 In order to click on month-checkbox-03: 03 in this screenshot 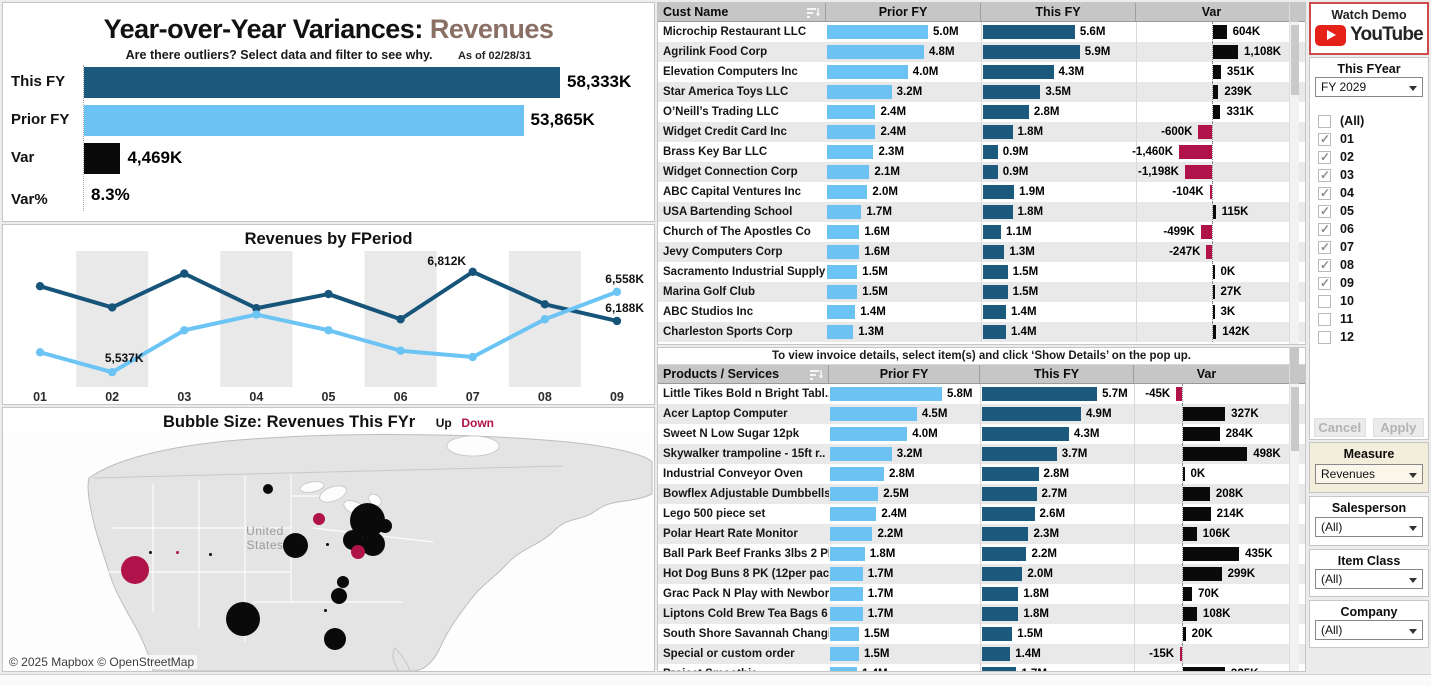, I will do `click(1371, 175)`.